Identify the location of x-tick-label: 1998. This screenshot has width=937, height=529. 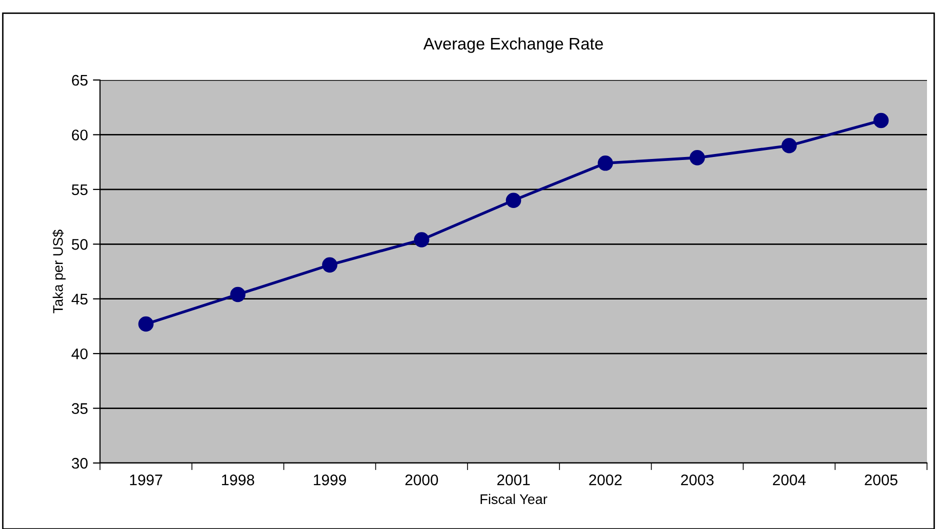
(238, 480).